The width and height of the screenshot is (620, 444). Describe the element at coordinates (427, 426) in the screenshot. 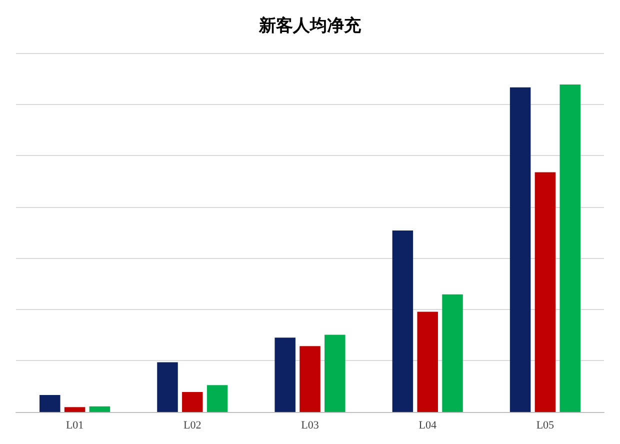

I see `x-tick-label: L04` at that location.